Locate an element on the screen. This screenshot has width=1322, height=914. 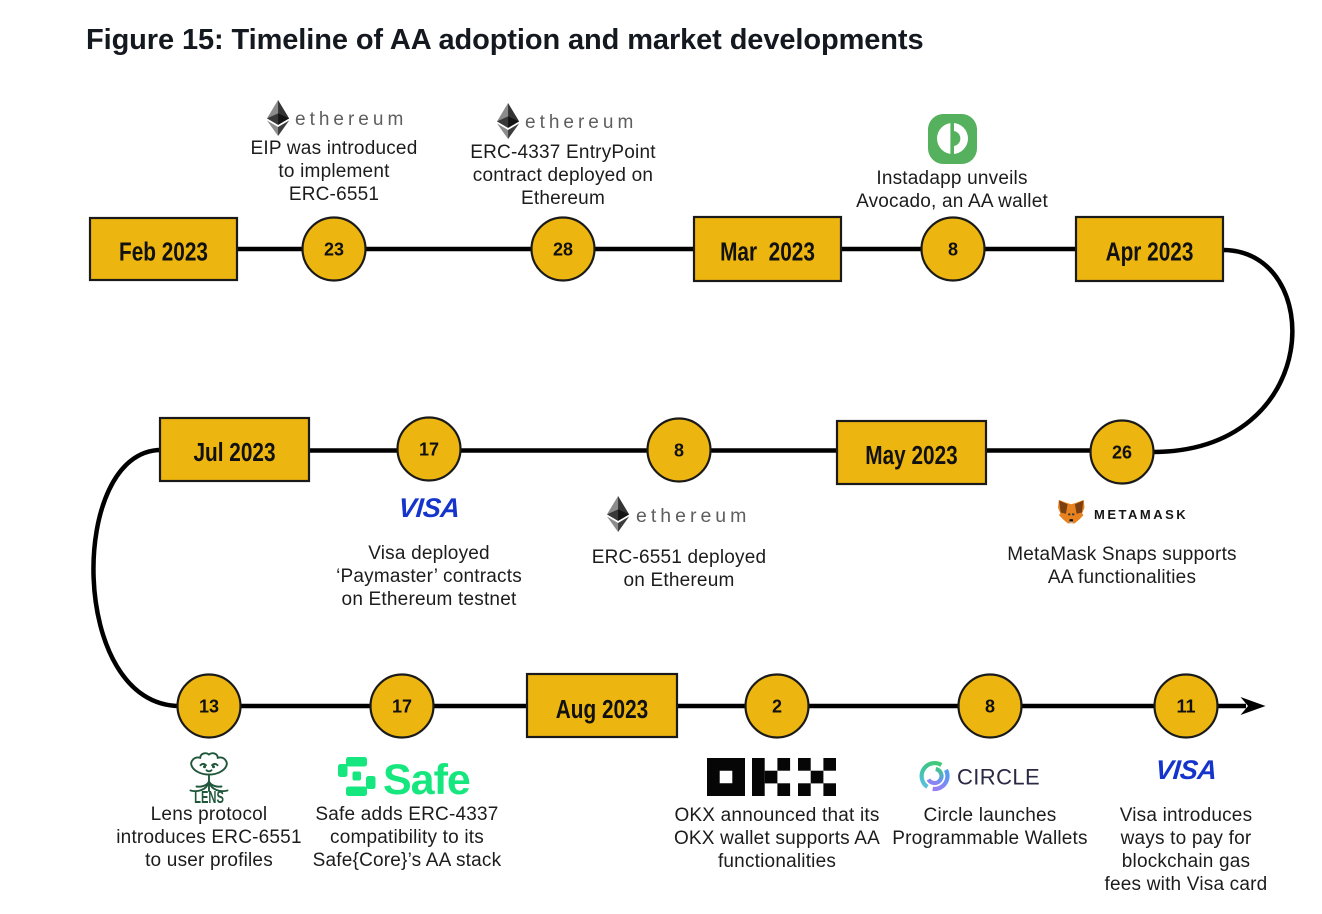
svg-text: LENS is located at coordinates (209, 796).